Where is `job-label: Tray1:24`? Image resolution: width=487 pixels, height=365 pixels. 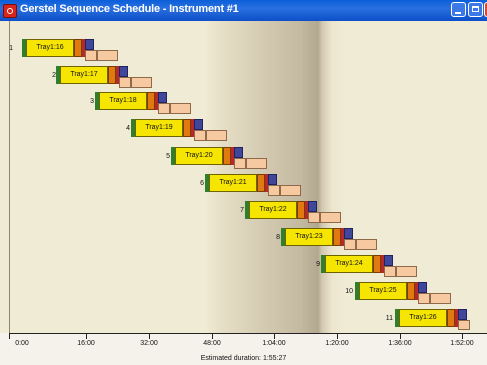 job-label: Tray1:24 is located at coordinates (349, 263).